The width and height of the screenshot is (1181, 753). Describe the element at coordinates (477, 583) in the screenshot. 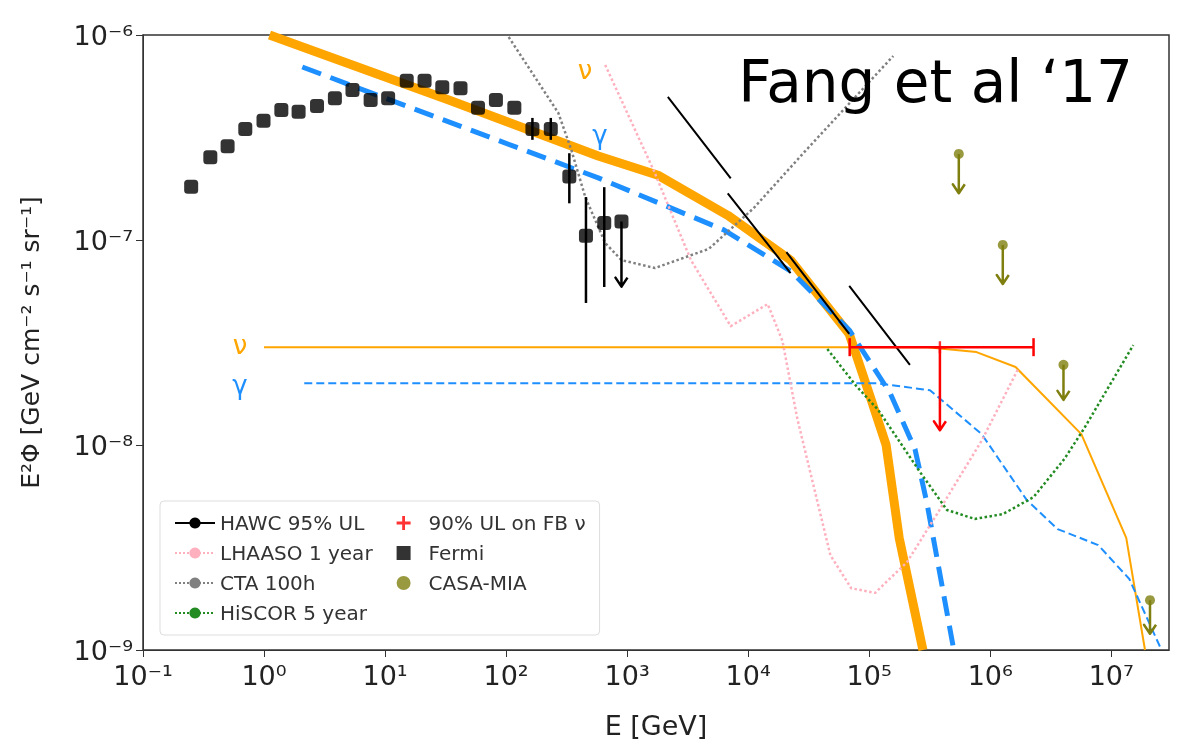

I see `legend-label: CASA-MIA` at that location.